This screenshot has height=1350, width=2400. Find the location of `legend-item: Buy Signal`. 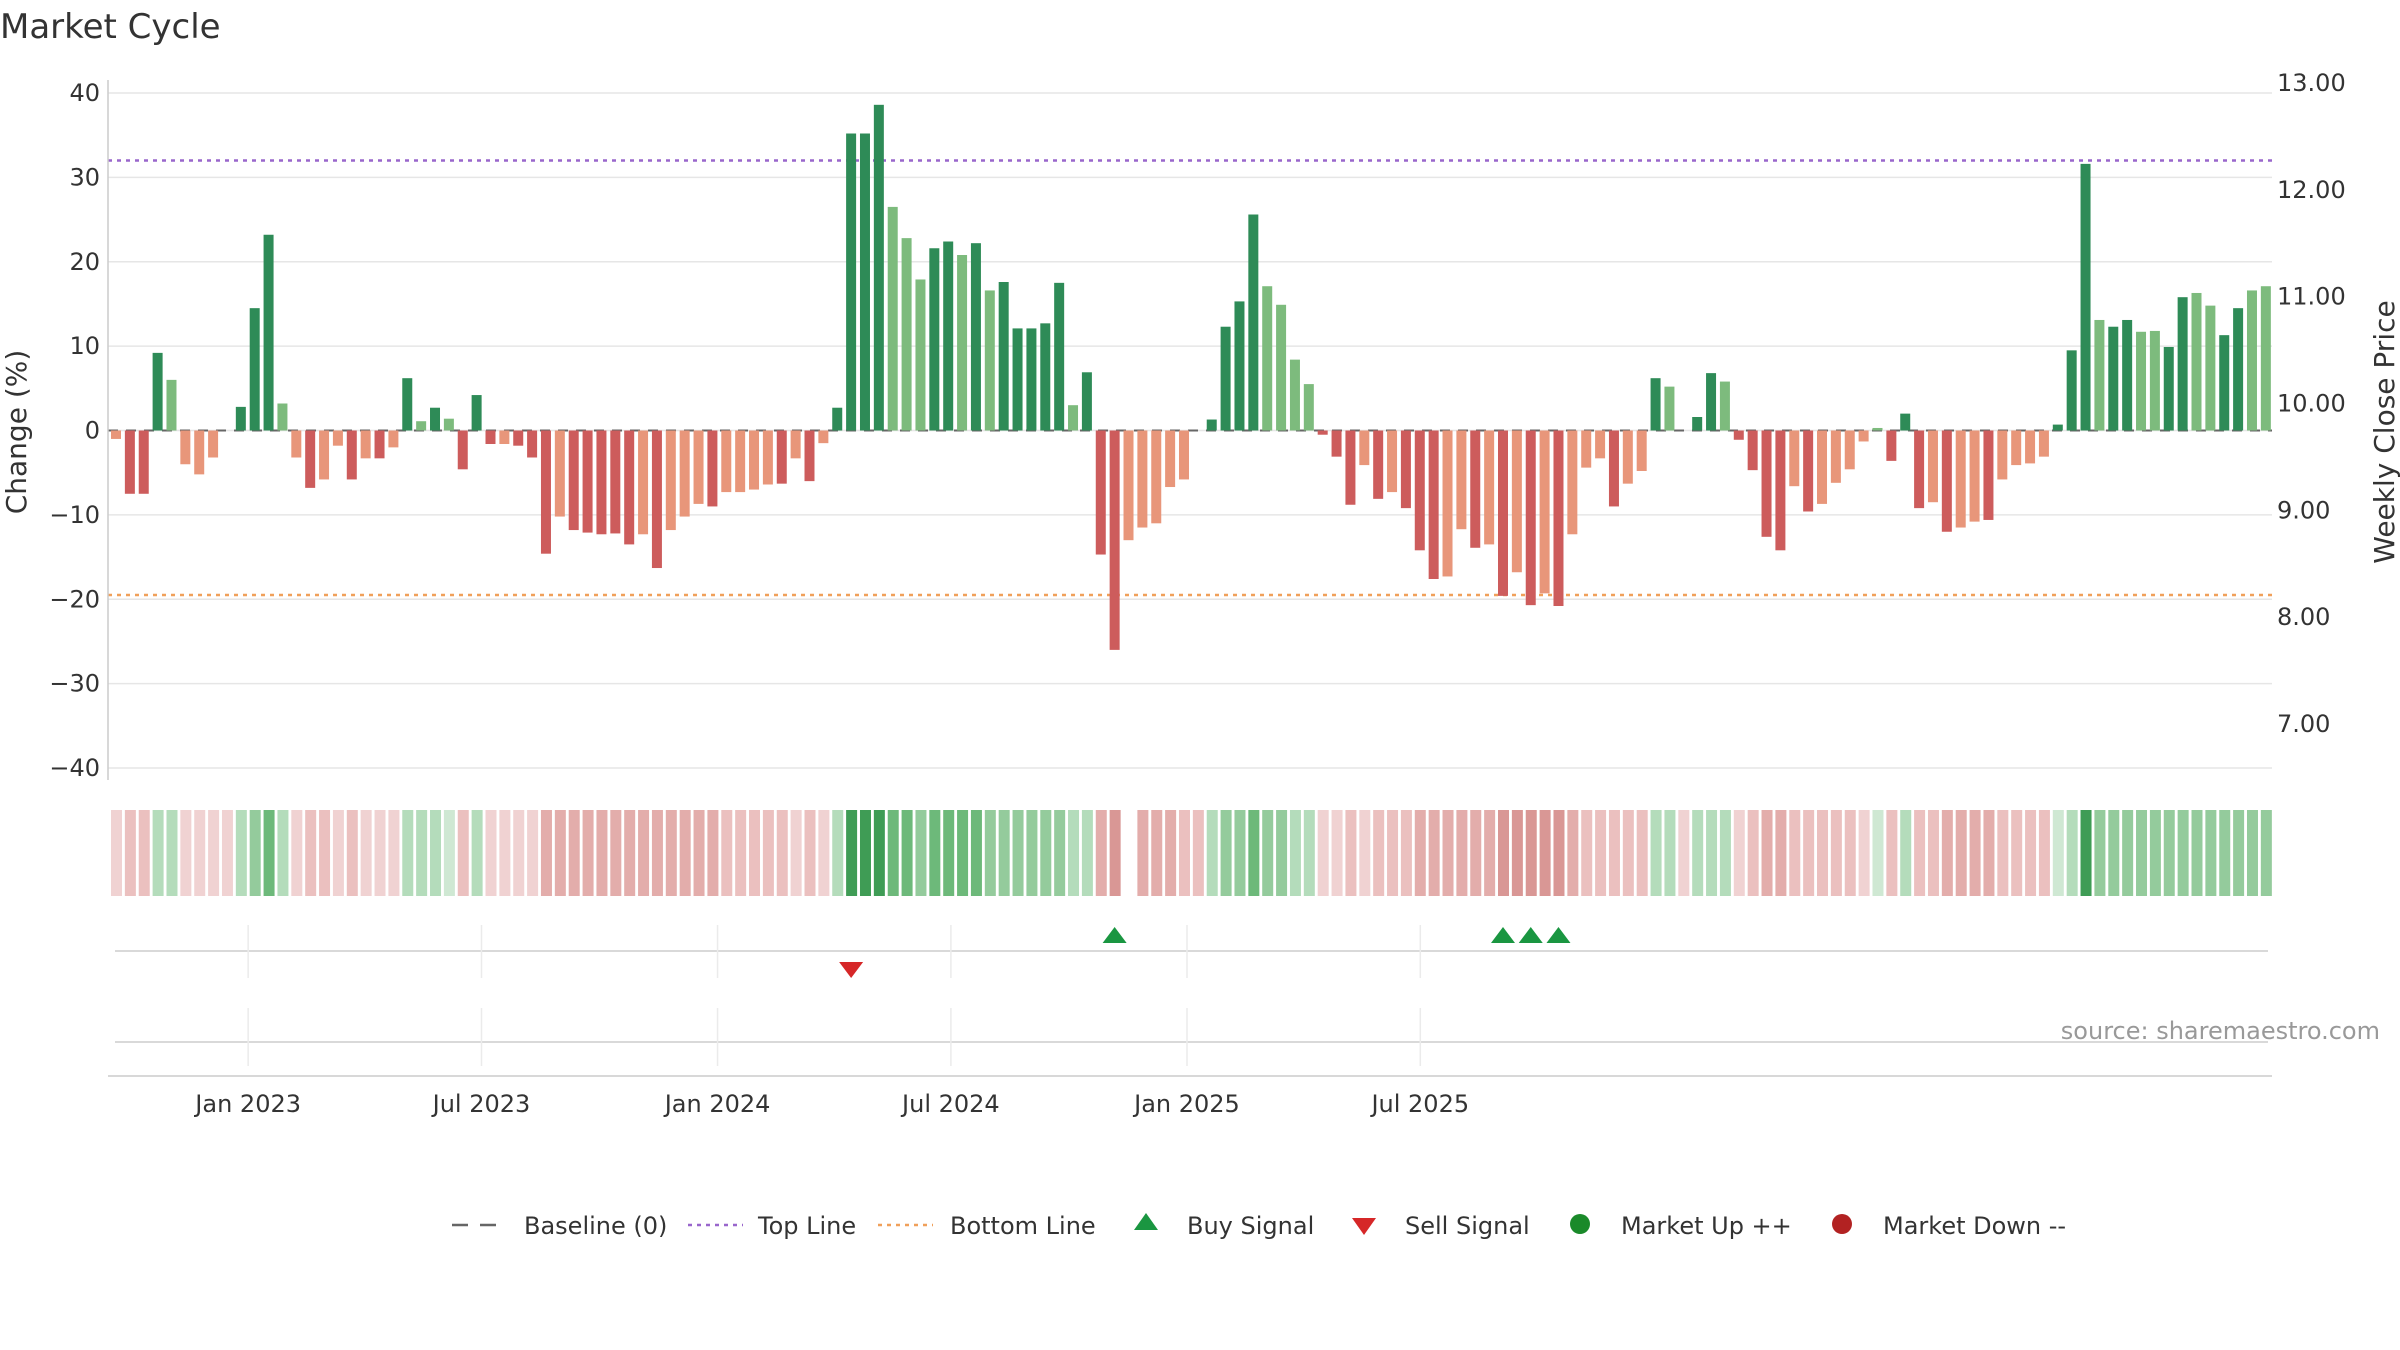

legend-item: Buy Signal is located at coordinates (1224, 1226).